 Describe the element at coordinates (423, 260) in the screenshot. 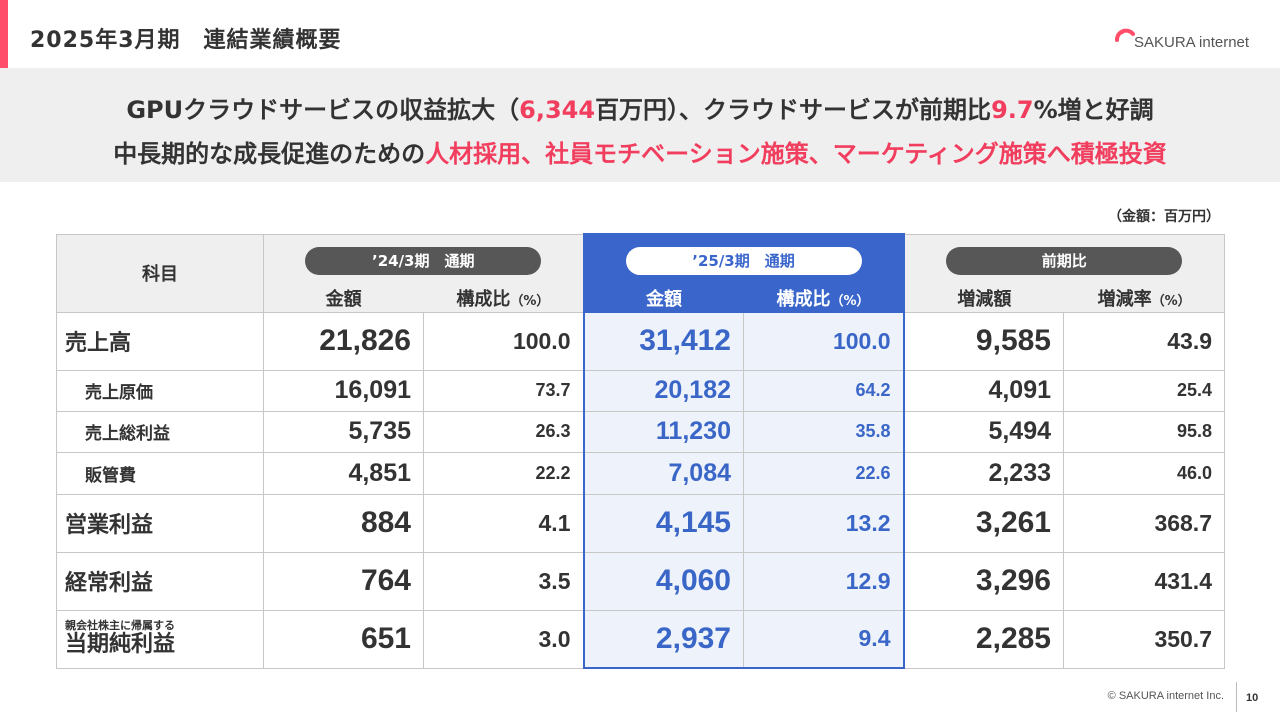

I see `period-prev-label: ’24/3期 通期` at that location.